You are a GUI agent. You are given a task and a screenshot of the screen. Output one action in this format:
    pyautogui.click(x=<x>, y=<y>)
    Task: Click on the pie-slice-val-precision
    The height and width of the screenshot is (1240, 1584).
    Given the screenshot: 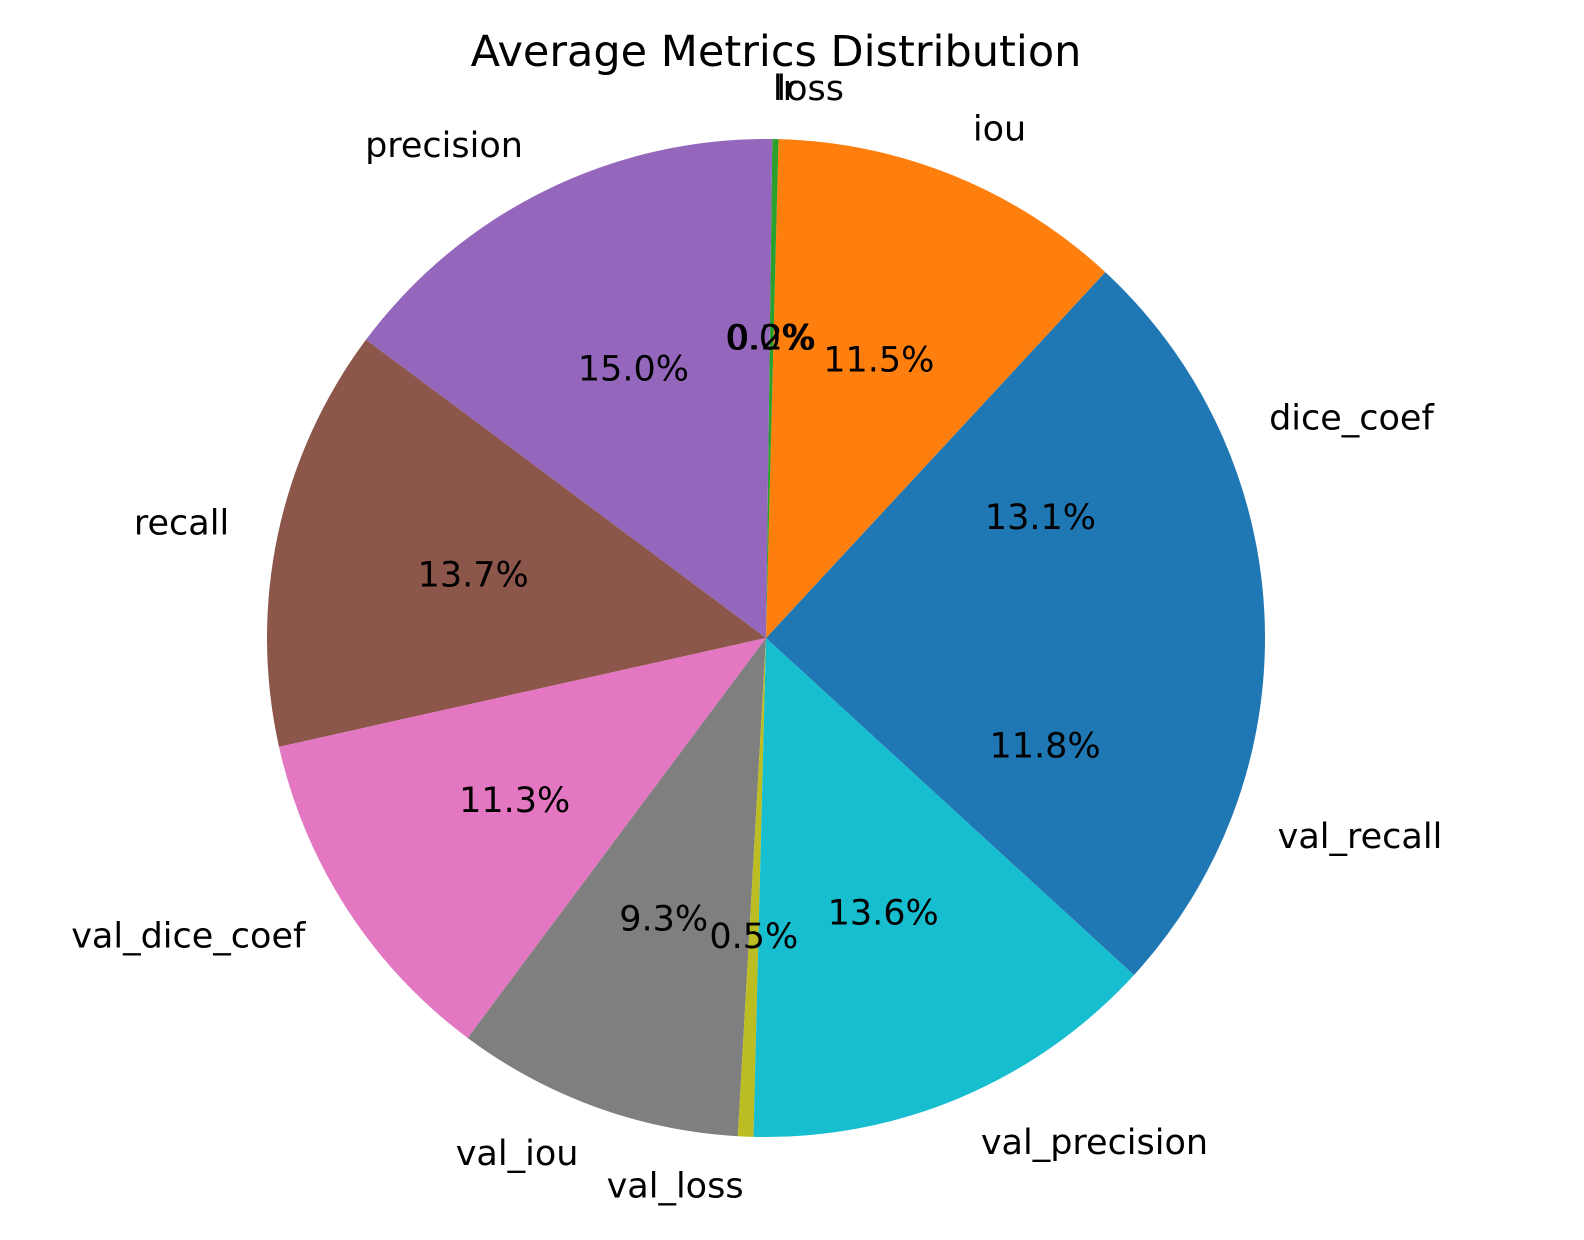 What is the action you would take?
    pyautogui.click(x=944, y=887)
    